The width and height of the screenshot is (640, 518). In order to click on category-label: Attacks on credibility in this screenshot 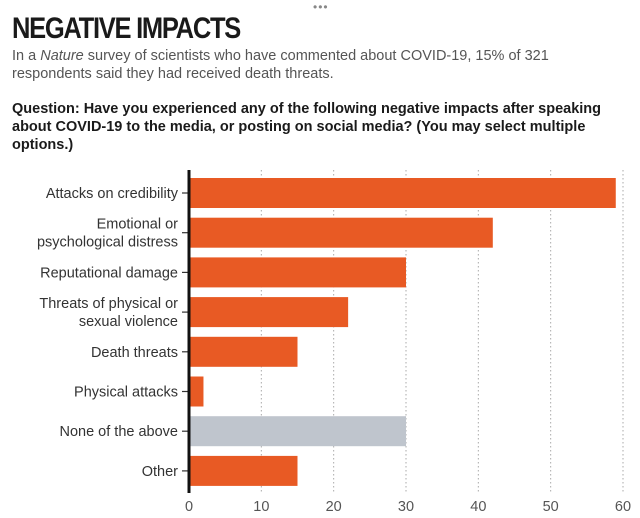, I will do `click(112, 194)`.